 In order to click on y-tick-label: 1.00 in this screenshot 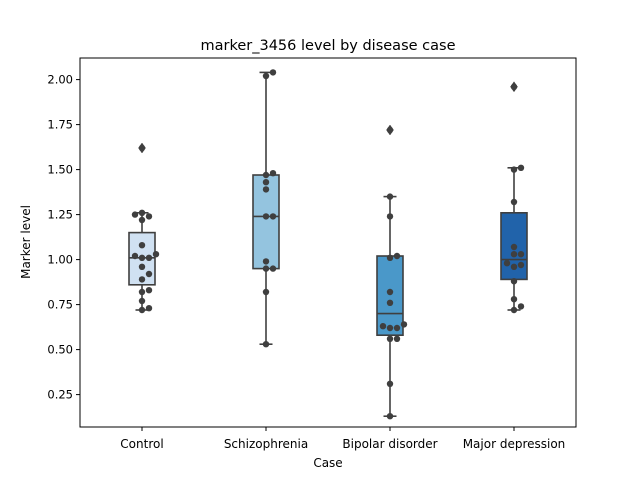, I will do `click(60, 260)`.